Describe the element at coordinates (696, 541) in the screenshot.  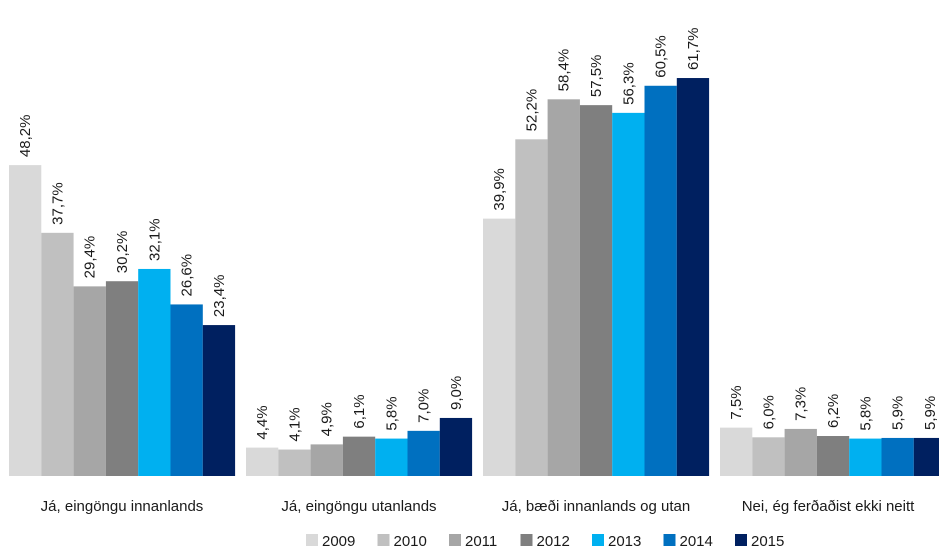
I see `legend-label-2014: 2014` at that location.